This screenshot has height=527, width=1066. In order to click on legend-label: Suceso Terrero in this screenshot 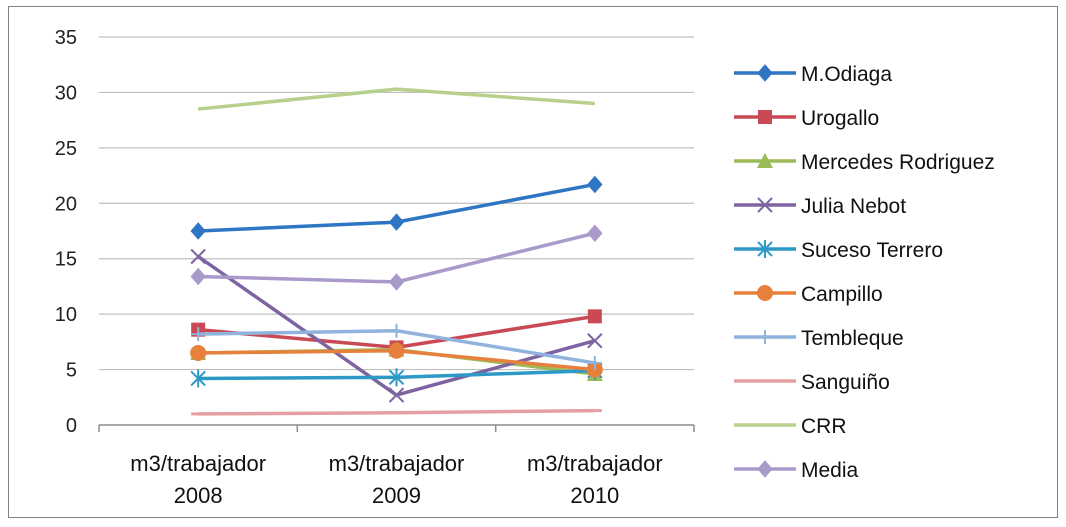, I will do `click(872, 250)`.